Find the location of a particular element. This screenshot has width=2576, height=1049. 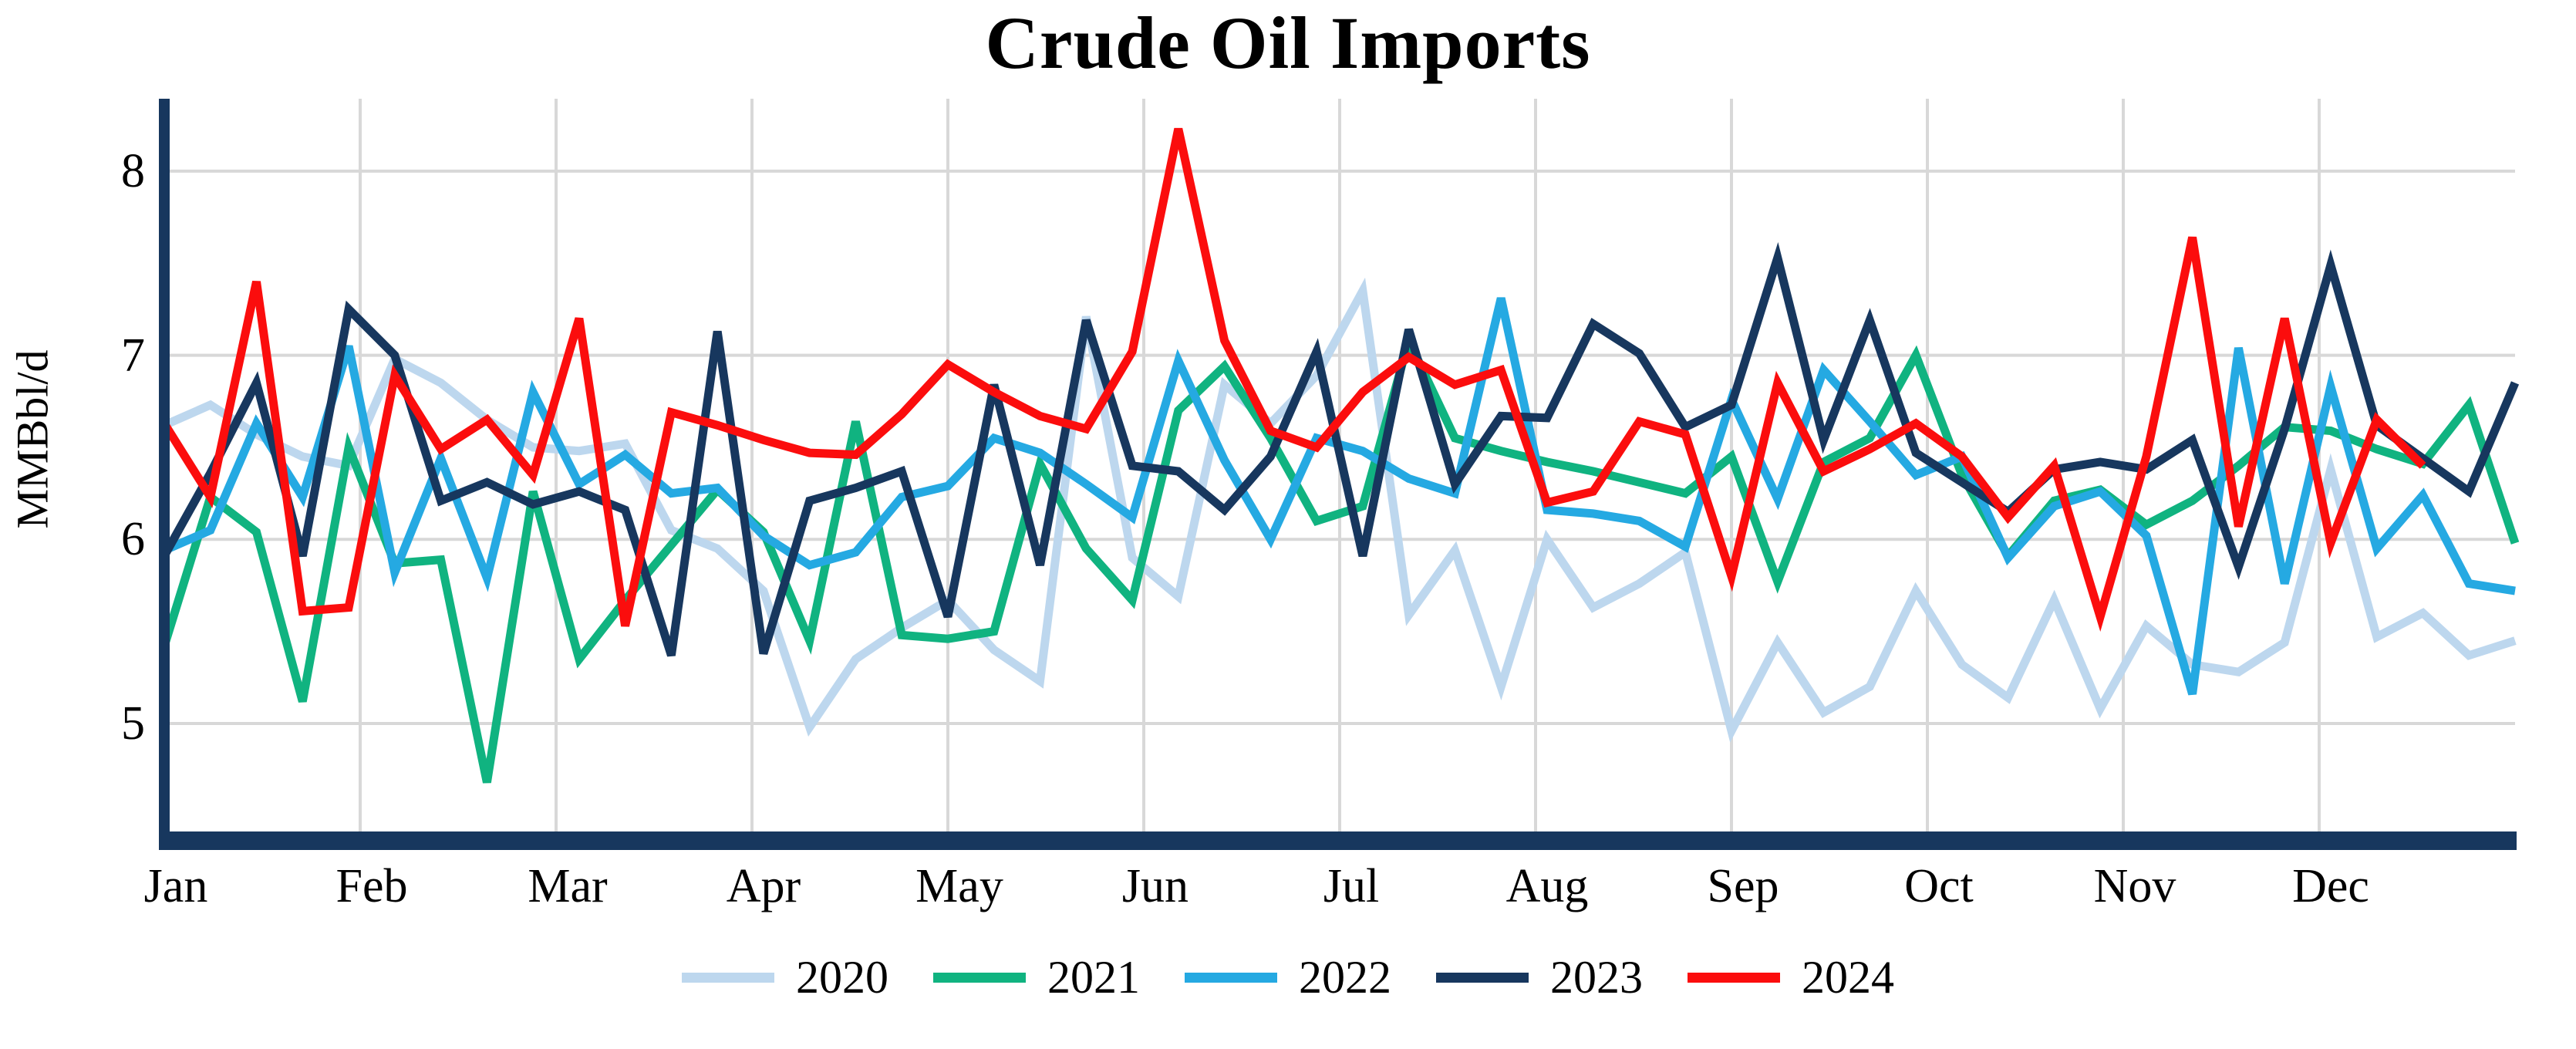

legend-swatch-2021 is located at coordinates (979, 978).